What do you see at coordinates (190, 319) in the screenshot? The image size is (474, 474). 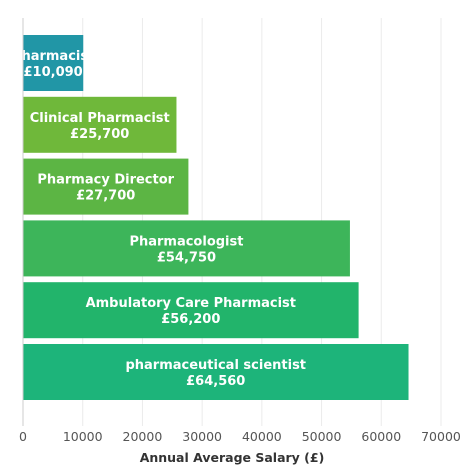 I see `bar-value-label: £56,200` at bounding box center [190, 319].